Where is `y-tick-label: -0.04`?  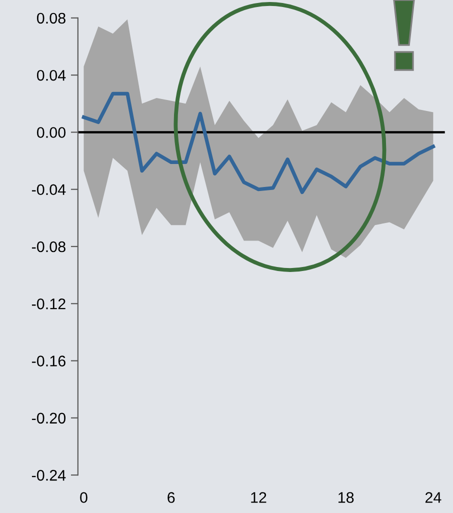
y-tick-label: -0.04 is located at coordinates (49, 190).